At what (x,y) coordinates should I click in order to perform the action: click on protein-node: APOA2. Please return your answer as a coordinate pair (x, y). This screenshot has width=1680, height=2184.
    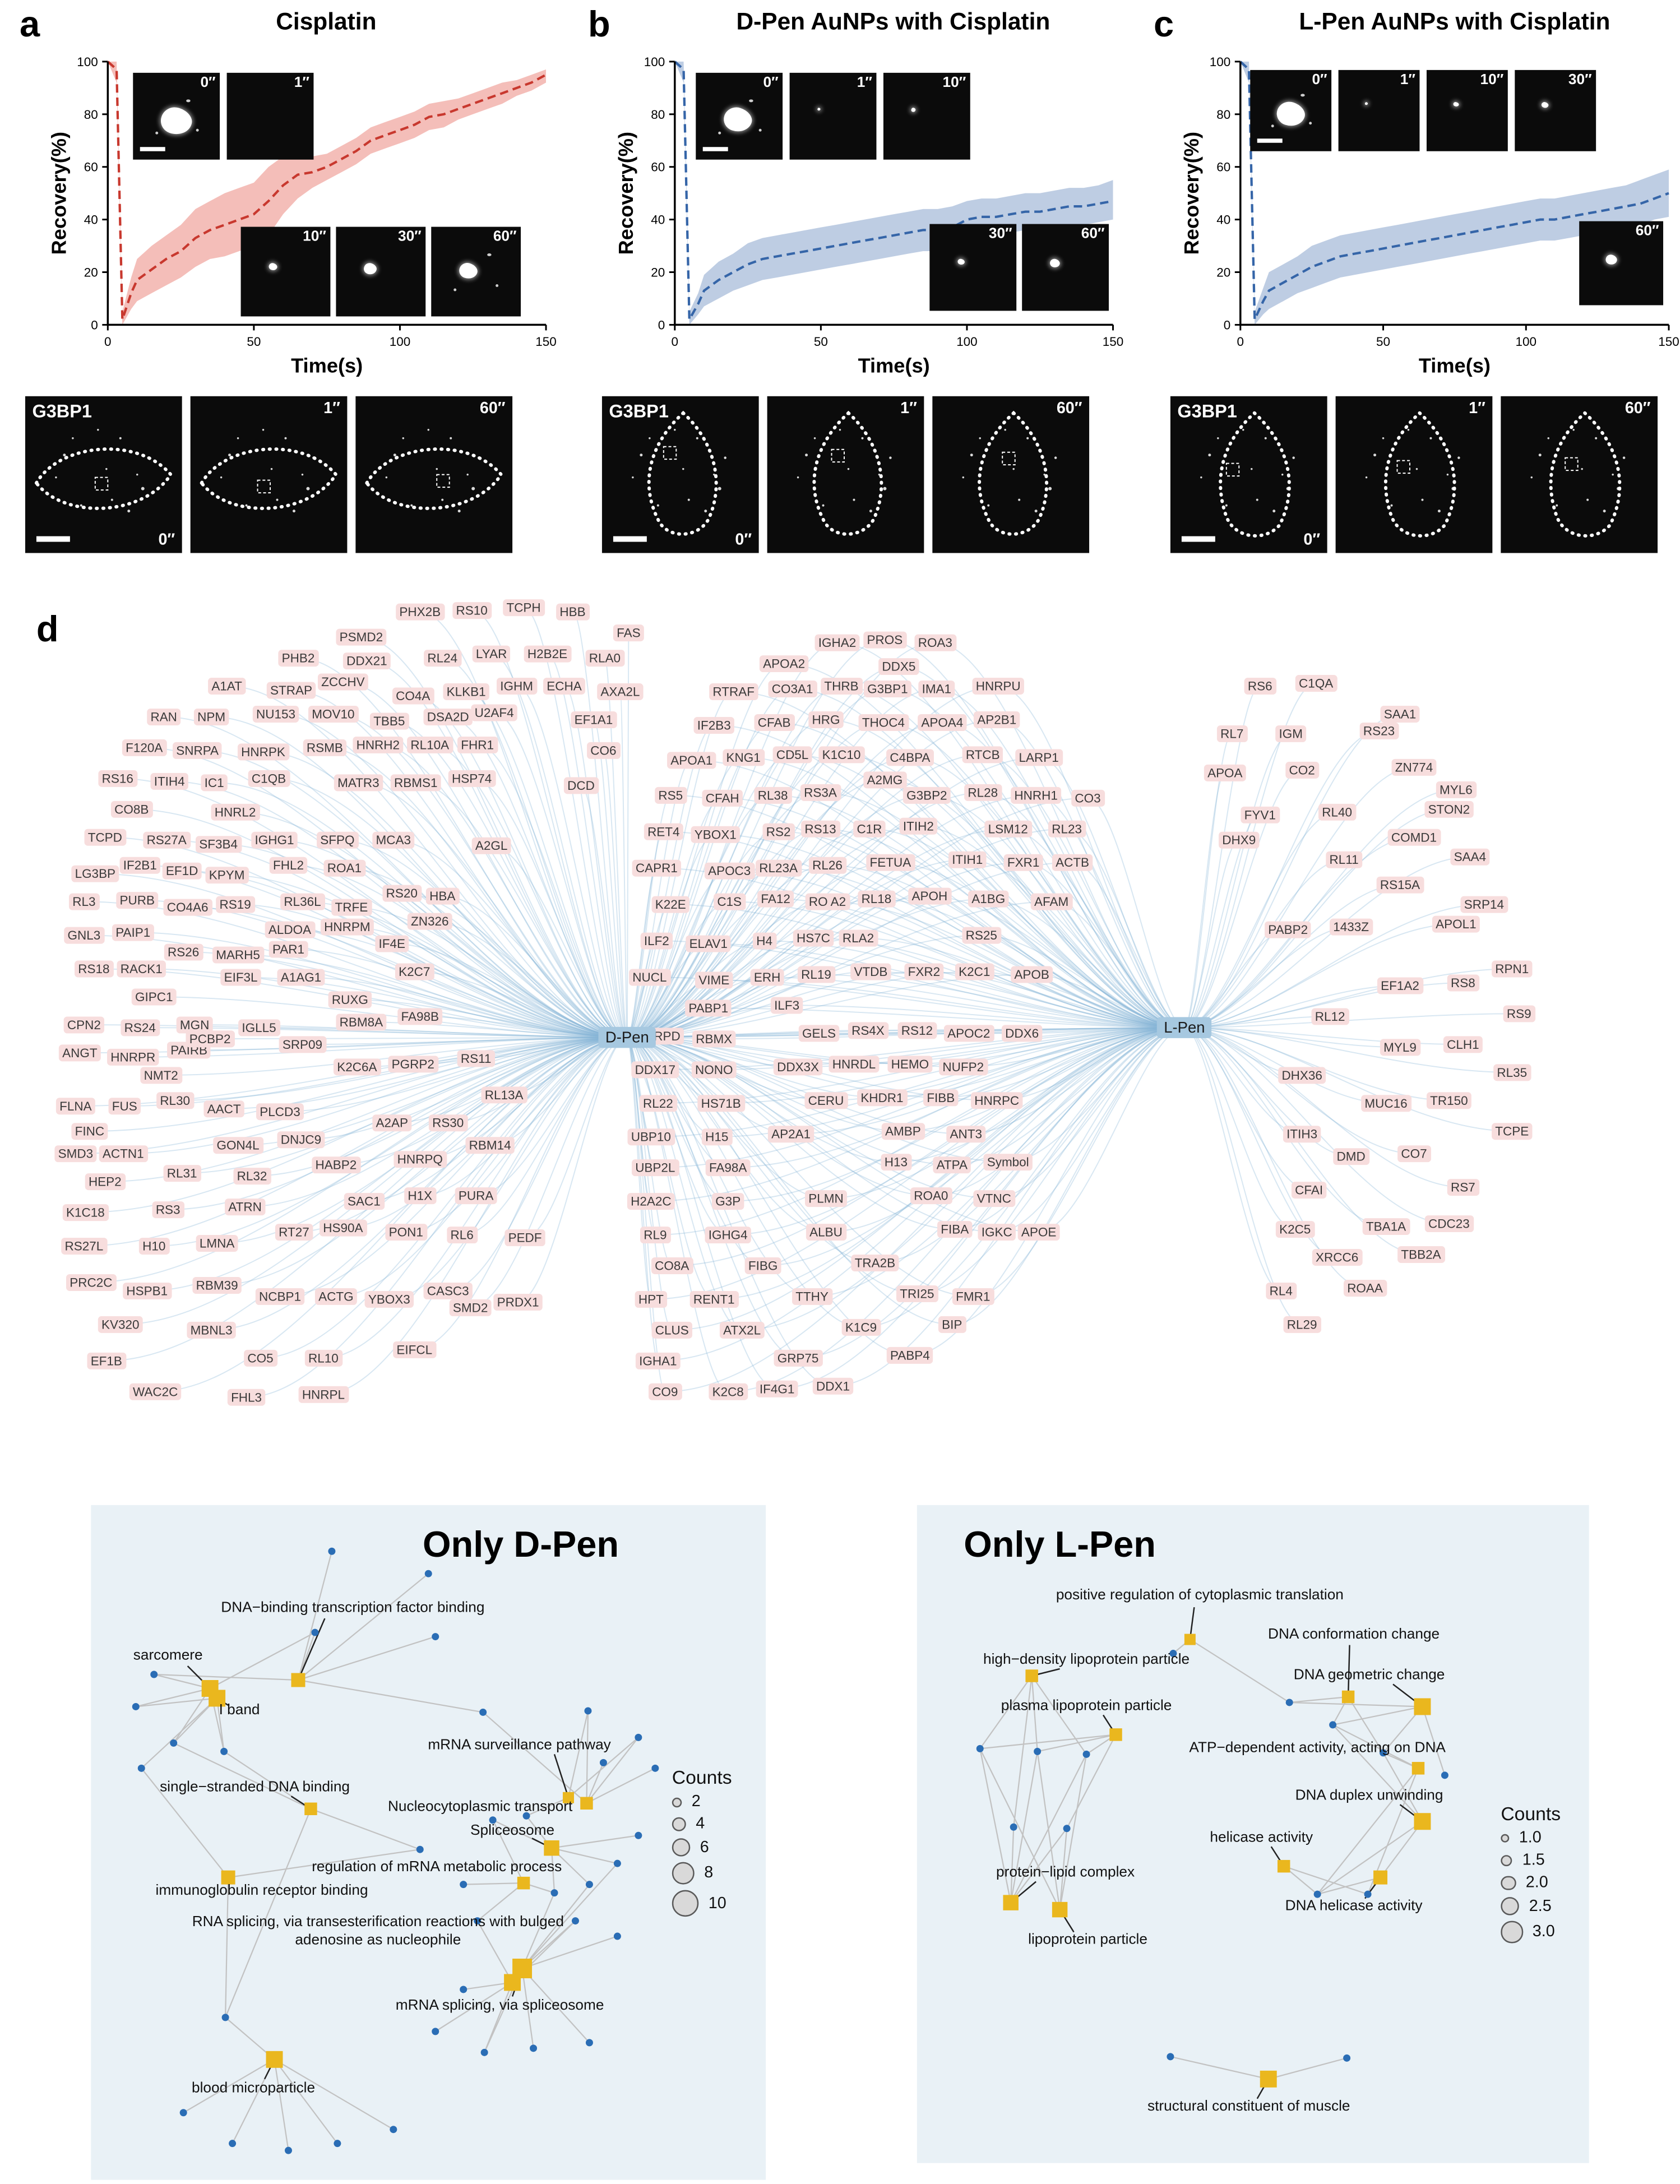
    Looking at the image, I should click on (784, 664).